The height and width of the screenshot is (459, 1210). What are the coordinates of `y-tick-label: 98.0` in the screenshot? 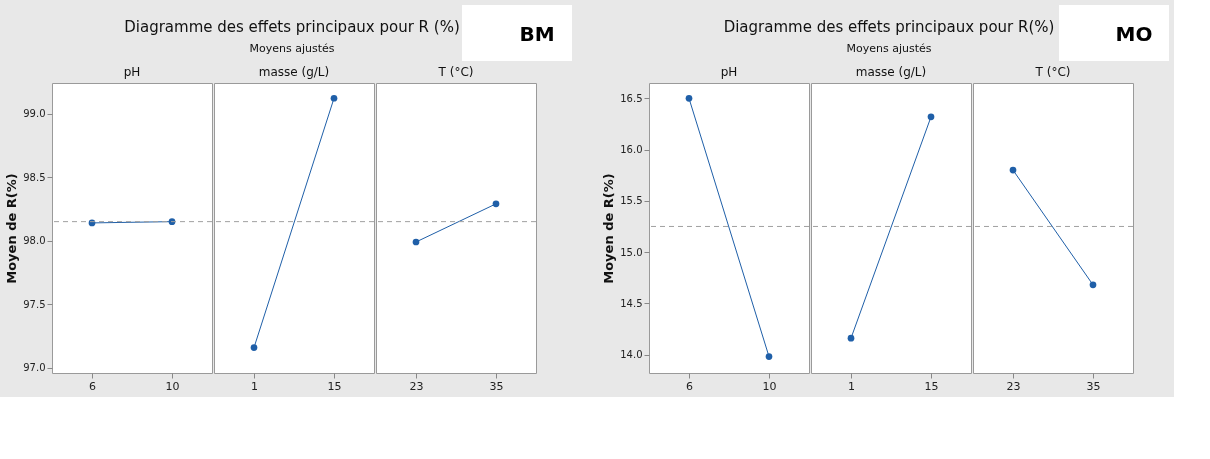 It's located at (34, 241).